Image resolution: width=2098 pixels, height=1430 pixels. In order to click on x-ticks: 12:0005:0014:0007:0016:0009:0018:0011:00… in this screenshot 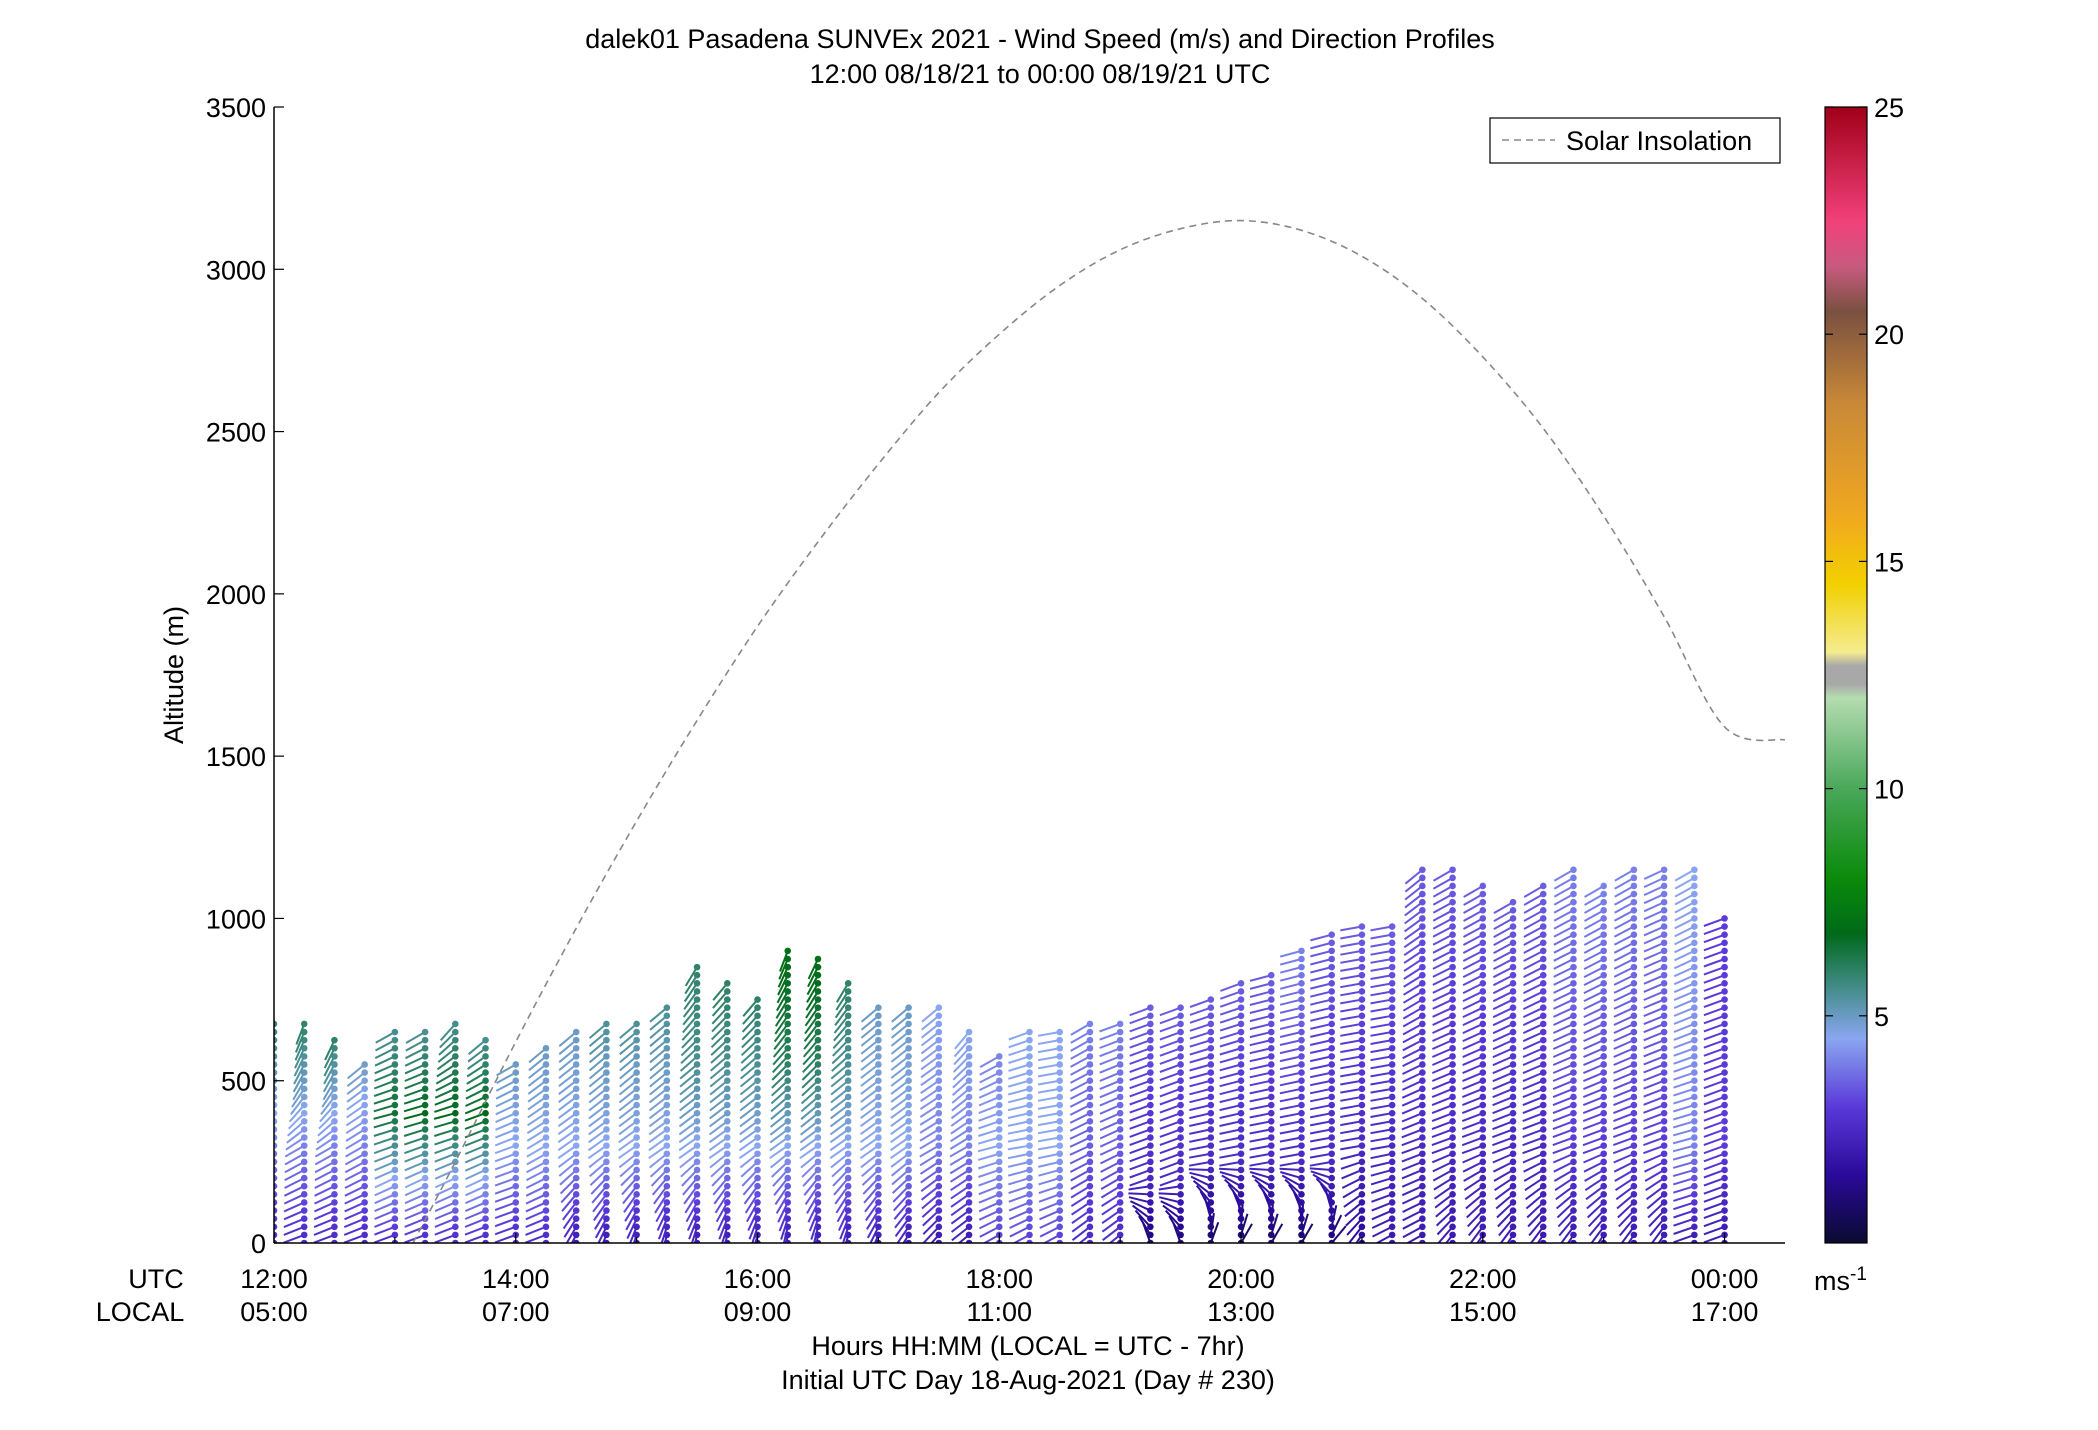, I will do `click(999, 1280)`.